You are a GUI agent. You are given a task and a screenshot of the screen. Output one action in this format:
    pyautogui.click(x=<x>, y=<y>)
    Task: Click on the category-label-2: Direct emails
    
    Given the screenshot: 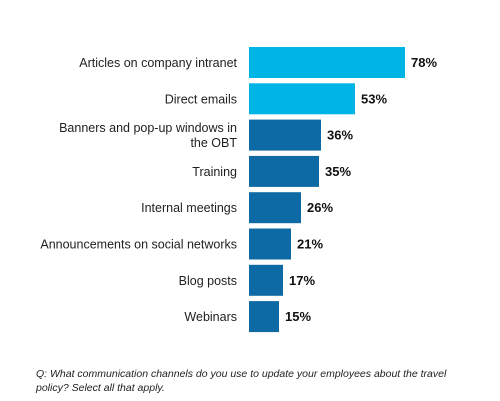 What is the action you would take?
    pyautogui.click(x=201, y=99)
    